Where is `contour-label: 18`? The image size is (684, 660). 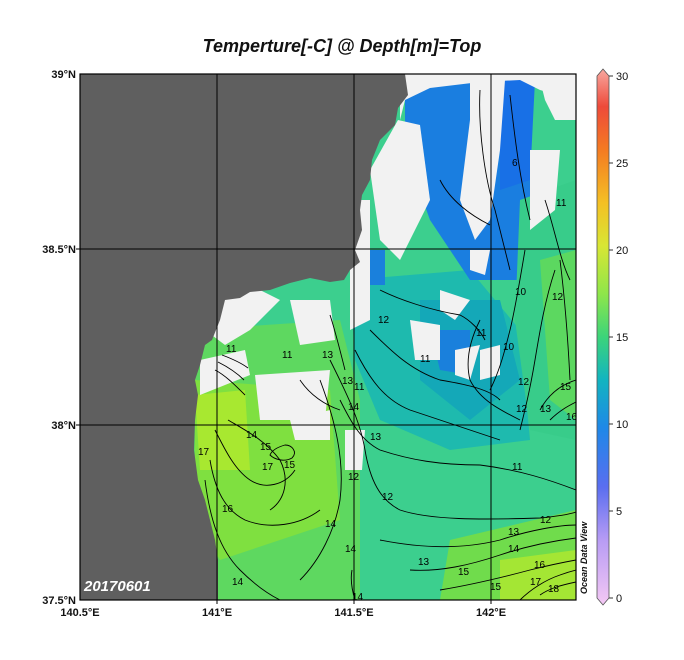
contour-label: 18 is located at coordinates (554, 589).